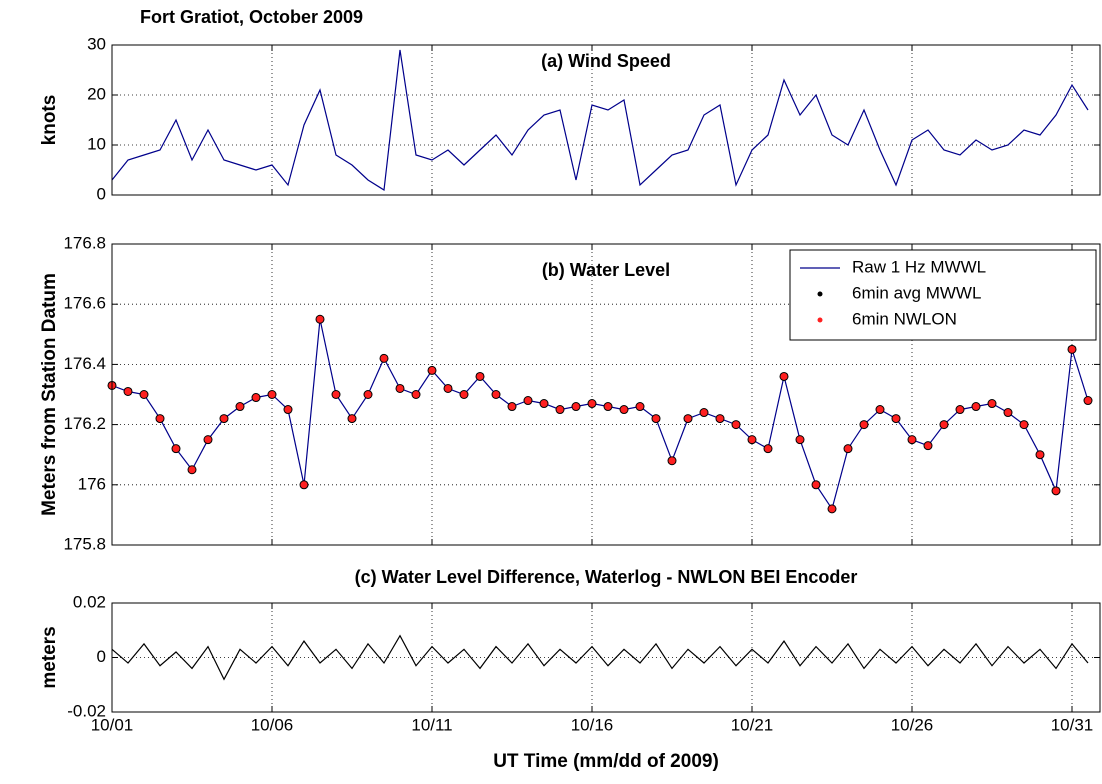 This screenshot has width=1102, height=784. What do you see at coordinates (606, 270) in the screenshot?
I see `panel-title: (b) Water Level` at bounding box center [606, 270].